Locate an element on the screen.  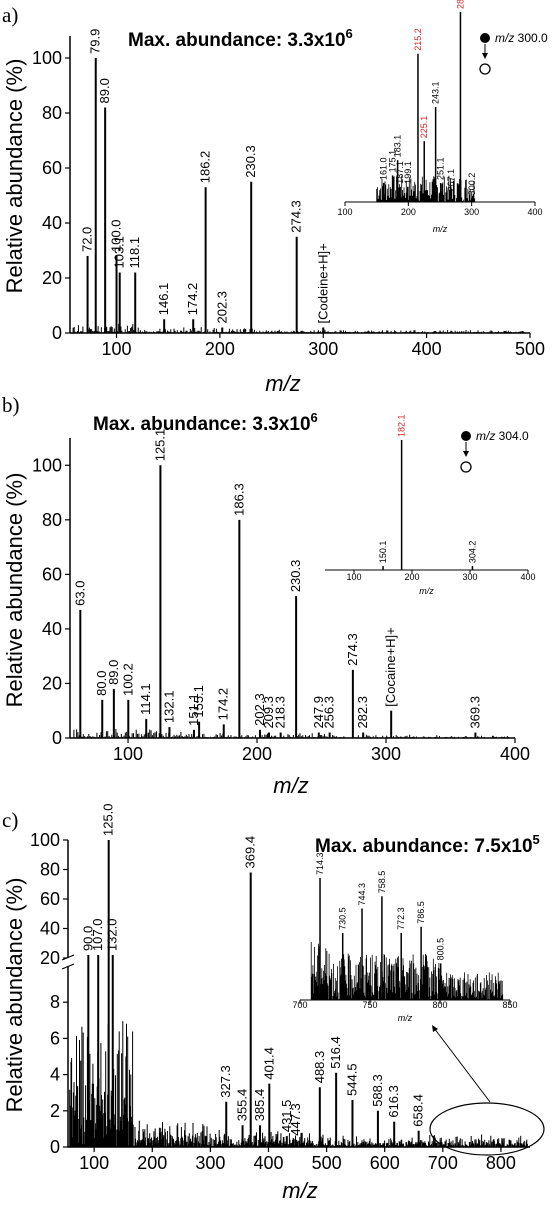
panel-label-a: a) is located at coordinates (10, 15).